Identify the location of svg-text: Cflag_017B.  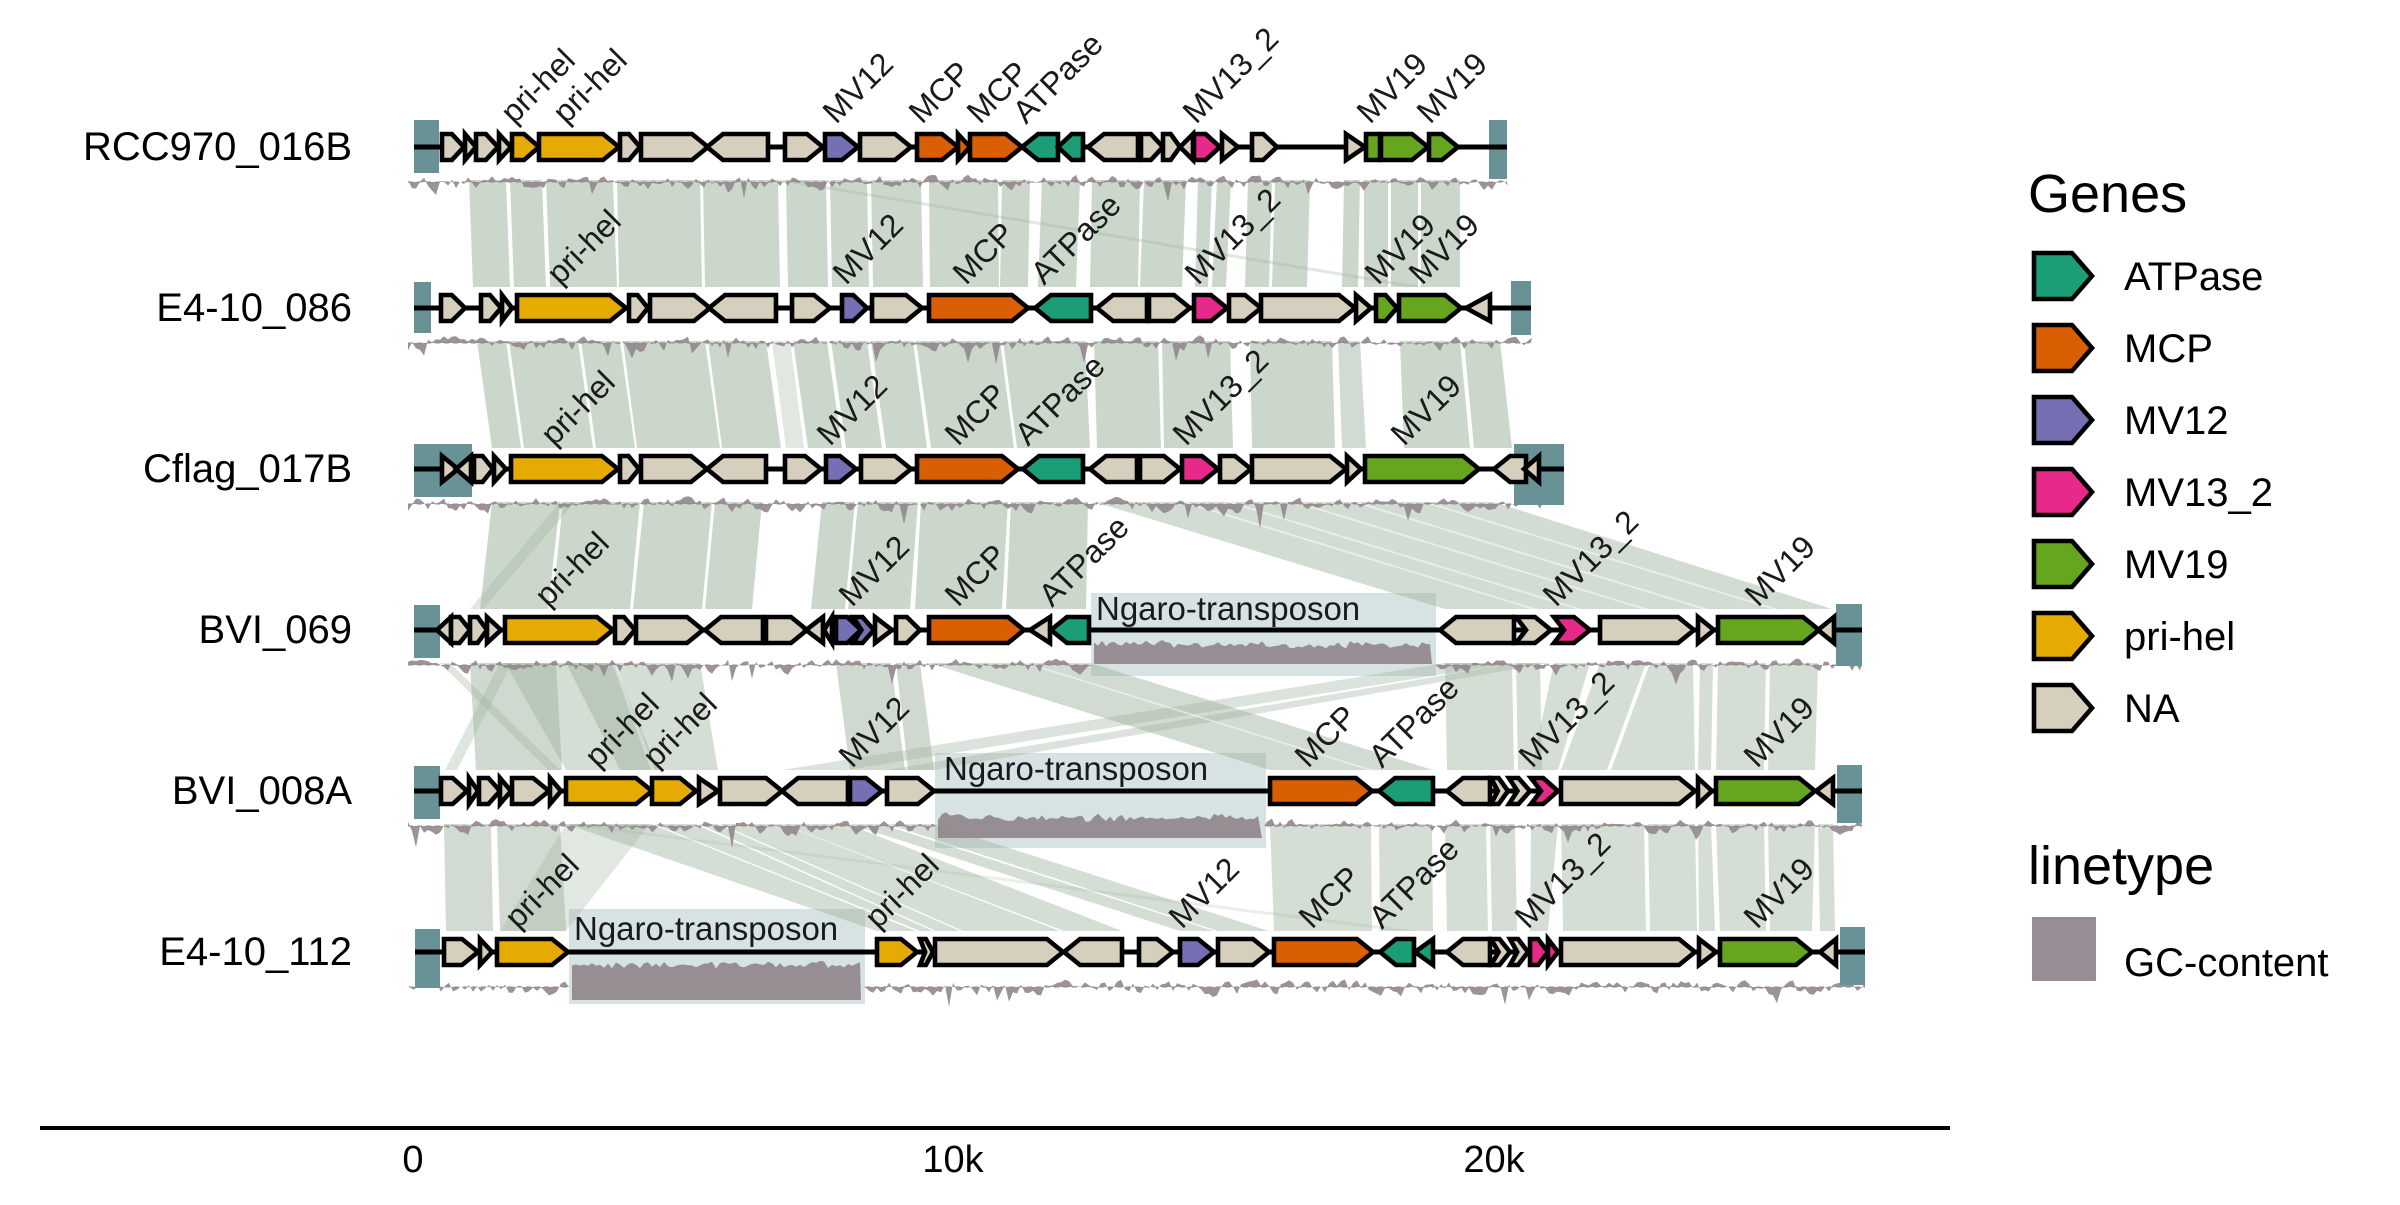
(247, 469).